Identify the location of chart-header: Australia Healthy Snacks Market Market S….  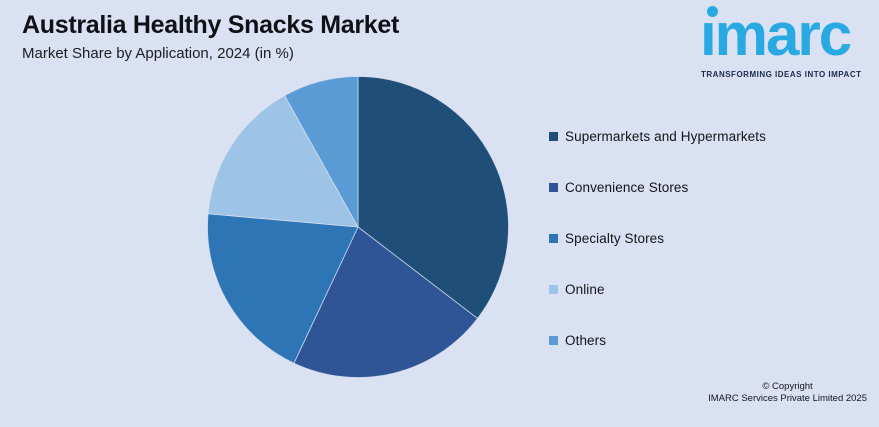
(210, 36).